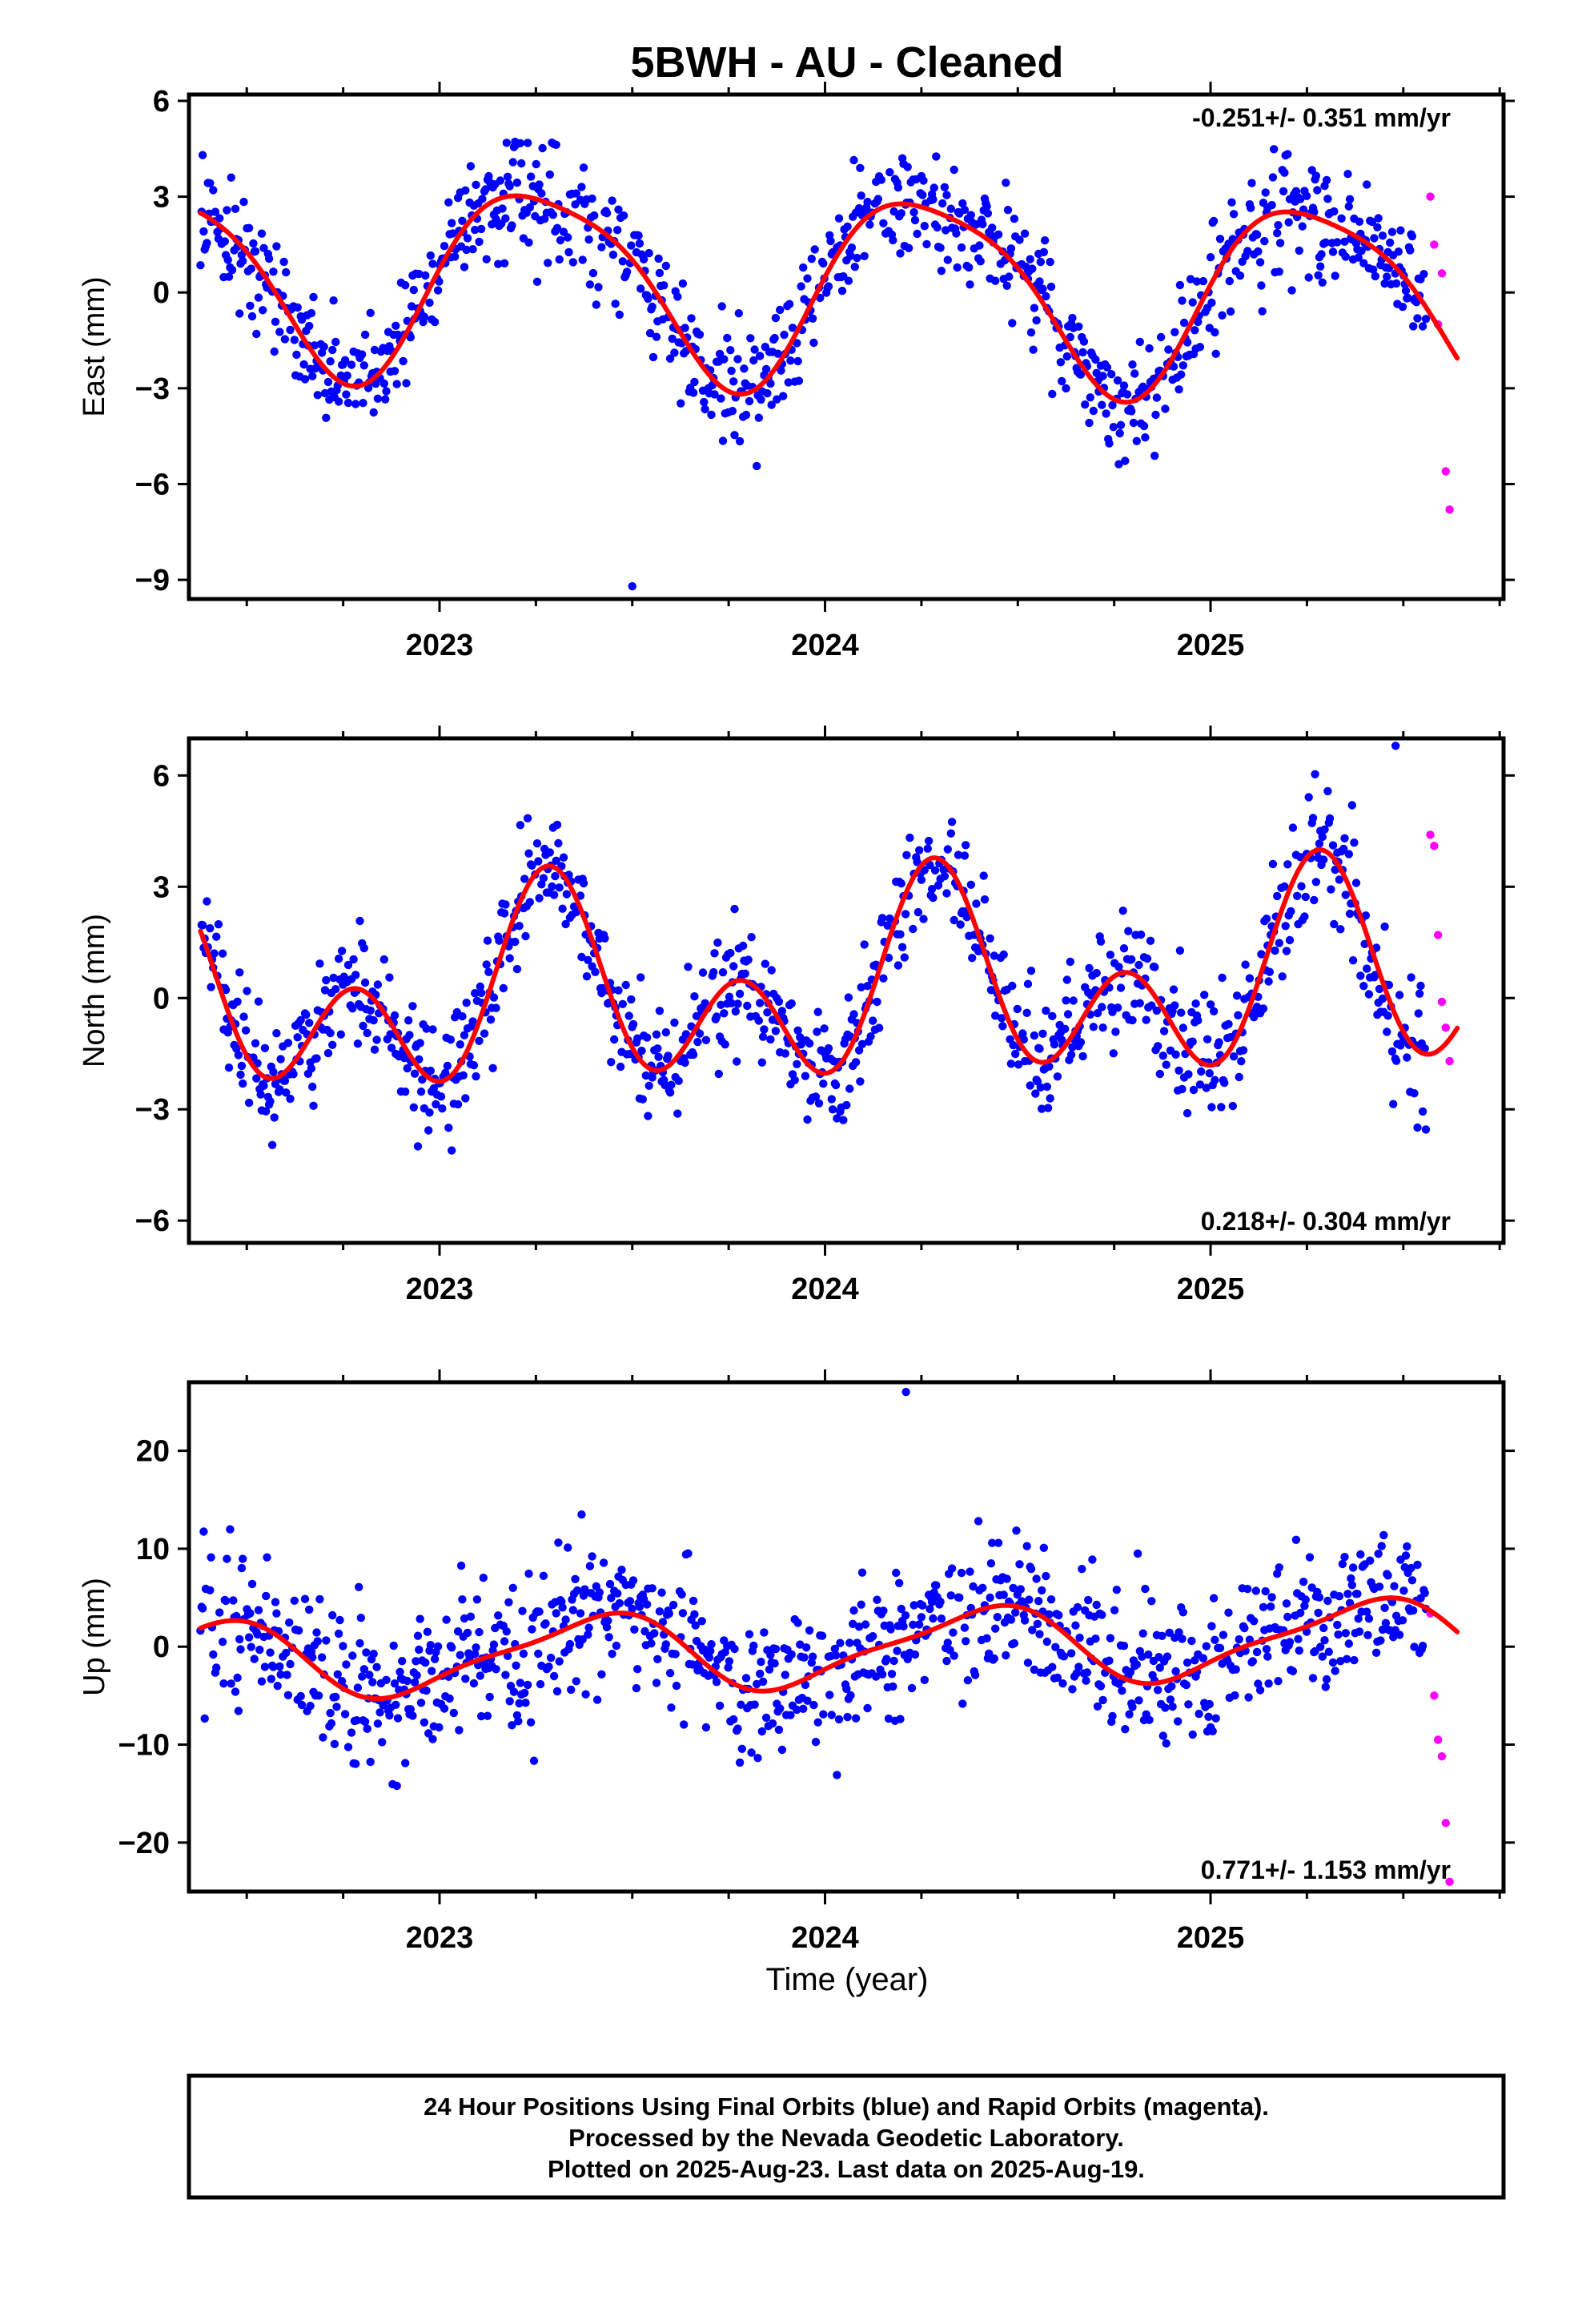 The image size is (1582, 2324). I want to click on x-tick-label: 2024, so click(825, 1938).